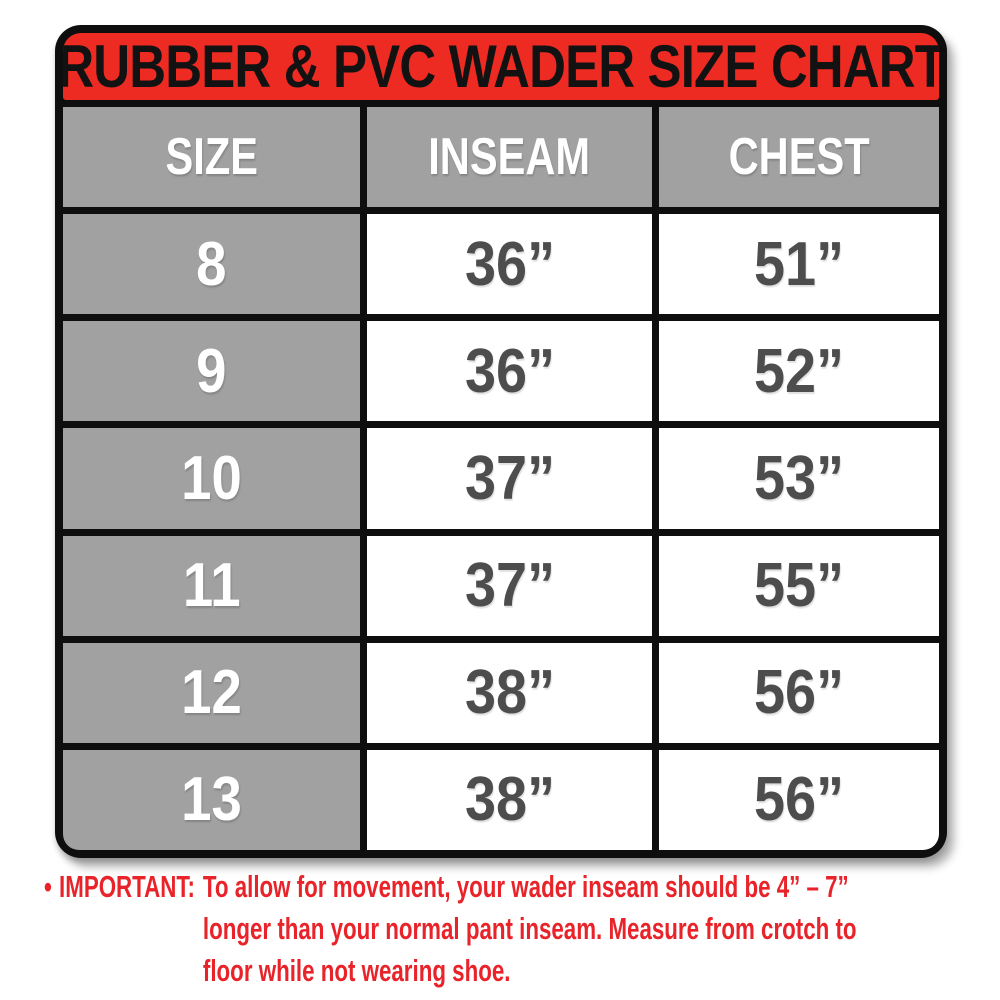  I want to click on note-lead: • IMPORTANT:, so click(119, 887).